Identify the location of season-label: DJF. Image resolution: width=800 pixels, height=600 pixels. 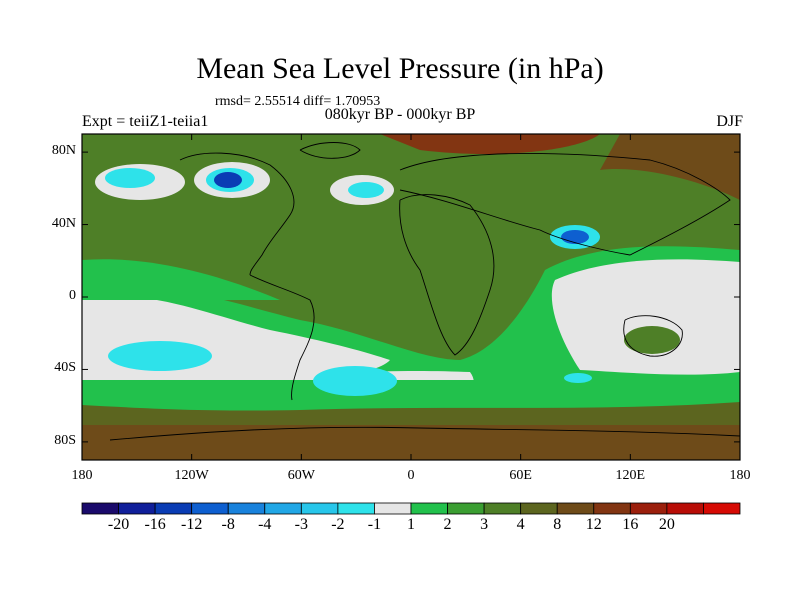
(729, 121).